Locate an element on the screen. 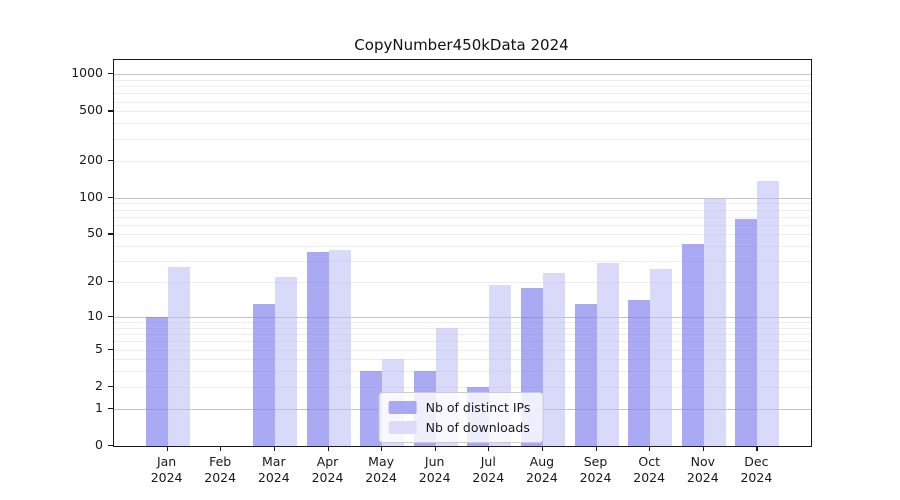 The image size is (900, 500). legend-item-downloads: Nb of downloads is located at coordinates (459, 427).